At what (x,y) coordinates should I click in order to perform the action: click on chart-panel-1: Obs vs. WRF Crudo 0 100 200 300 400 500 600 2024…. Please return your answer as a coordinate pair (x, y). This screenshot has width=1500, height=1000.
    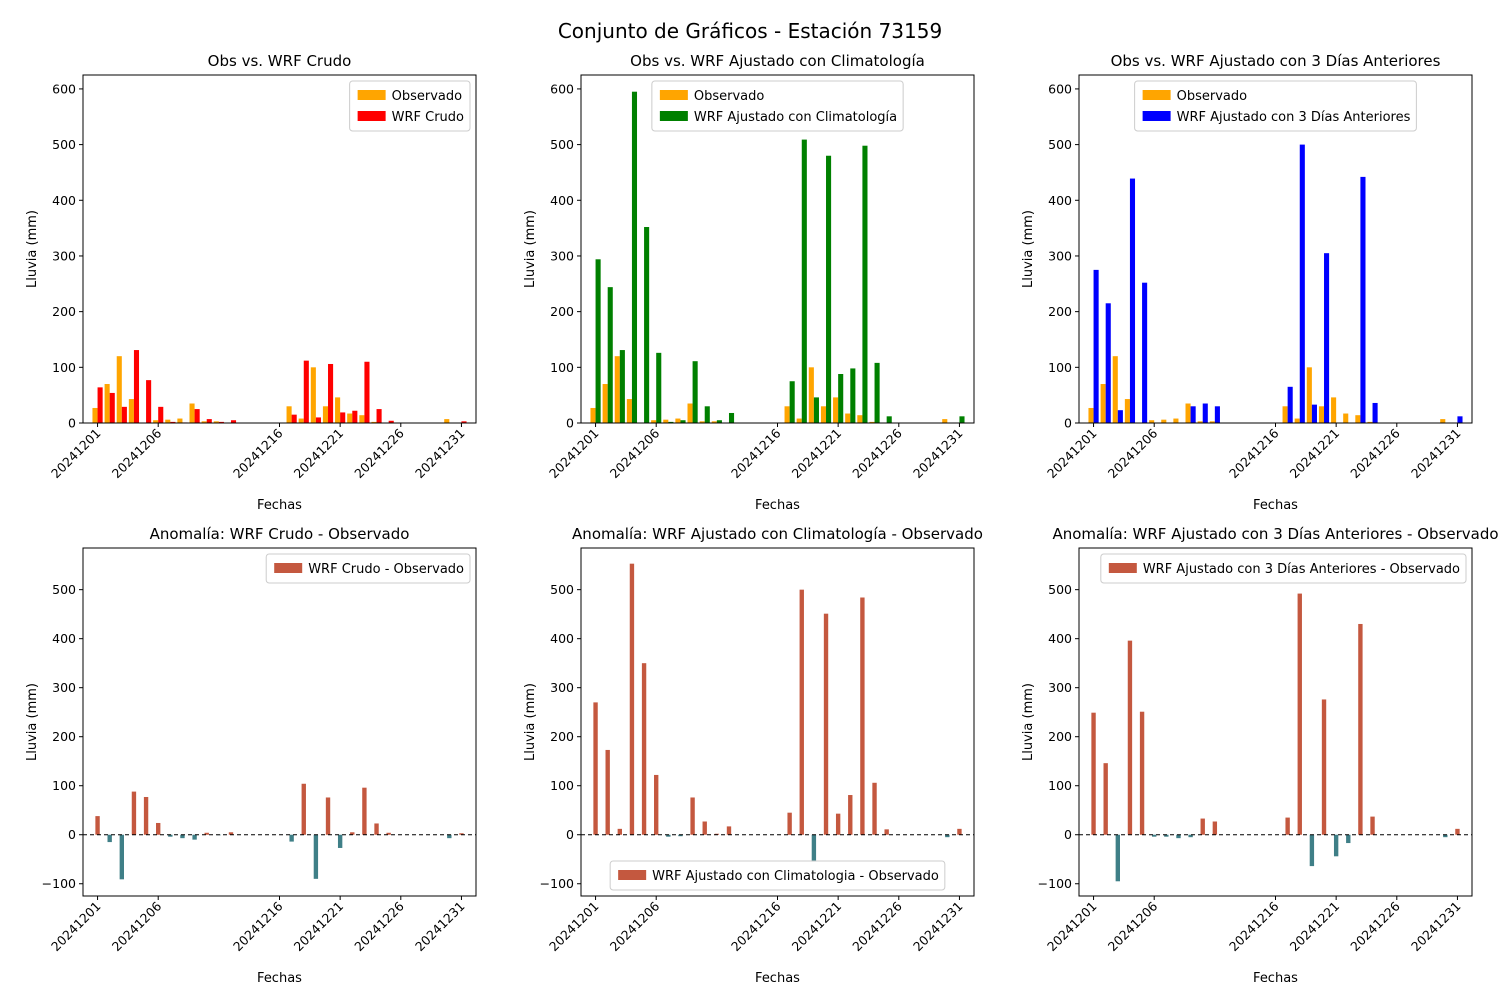
    Looking at the image, I should click on (251, 282).